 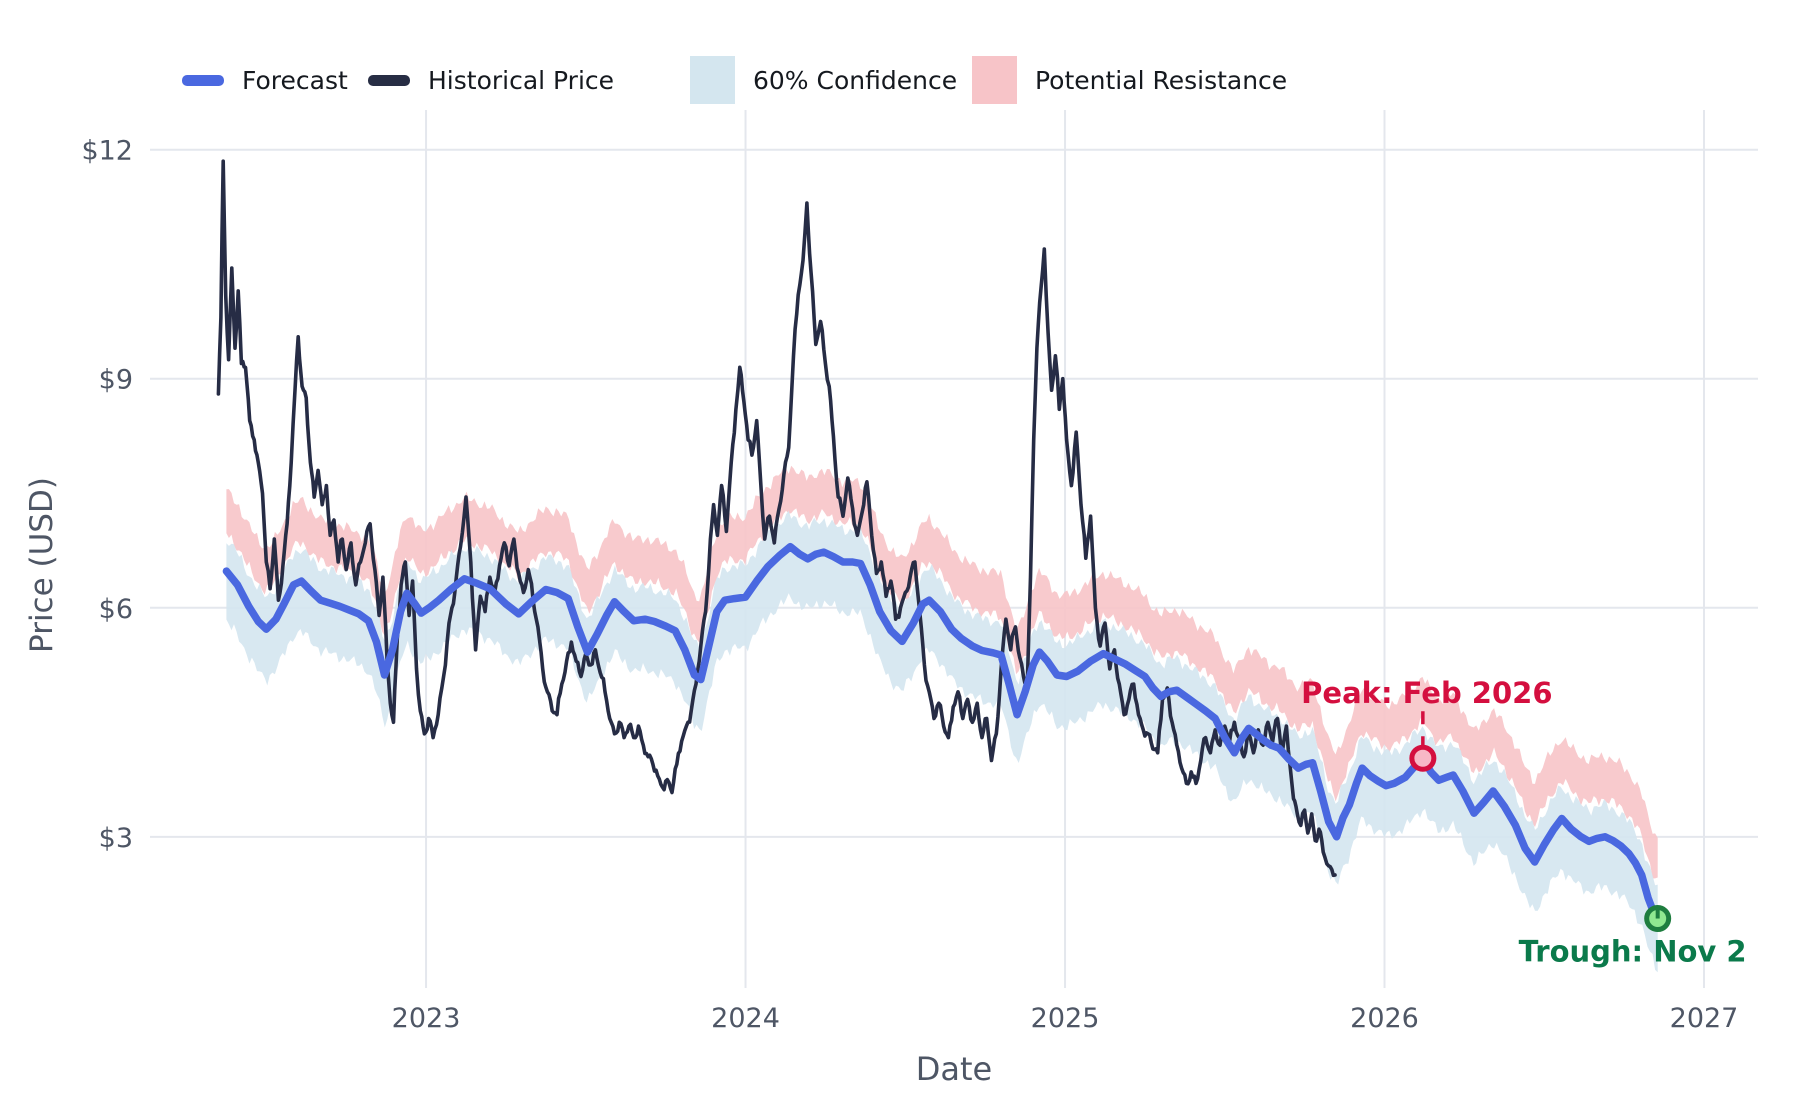 What do you see at coordinates (203, 80) in the screenshot?
I see `forecast-line-swatch` at bounding box center [203, 80].